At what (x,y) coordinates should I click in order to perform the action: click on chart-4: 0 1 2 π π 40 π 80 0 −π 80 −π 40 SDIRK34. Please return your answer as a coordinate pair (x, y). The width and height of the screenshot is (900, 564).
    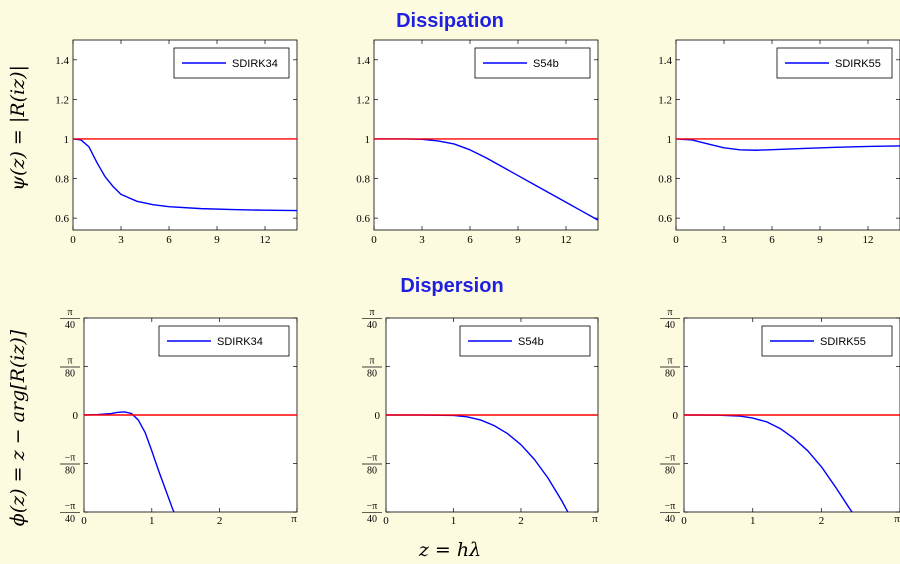
    Looking at the image, I should click on (179, 417).